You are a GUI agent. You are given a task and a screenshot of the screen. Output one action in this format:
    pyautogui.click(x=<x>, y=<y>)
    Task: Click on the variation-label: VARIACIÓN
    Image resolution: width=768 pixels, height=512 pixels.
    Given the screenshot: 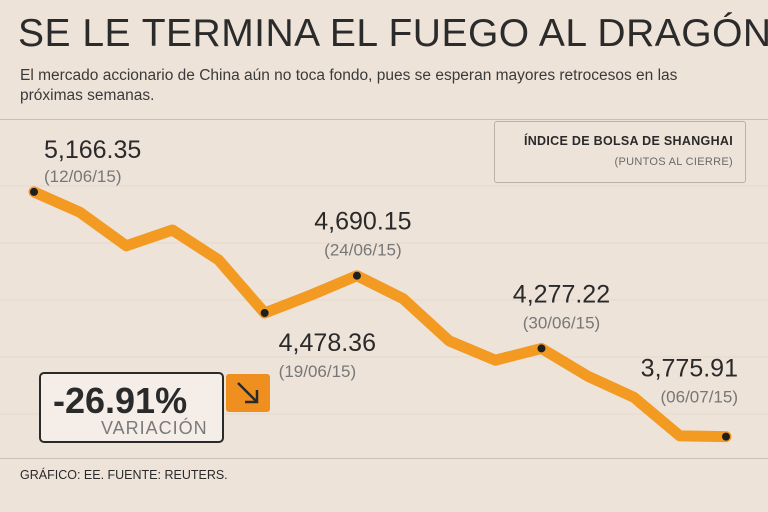 What is the action you would take?
    pyautogui.click(x=154, y=428)
    